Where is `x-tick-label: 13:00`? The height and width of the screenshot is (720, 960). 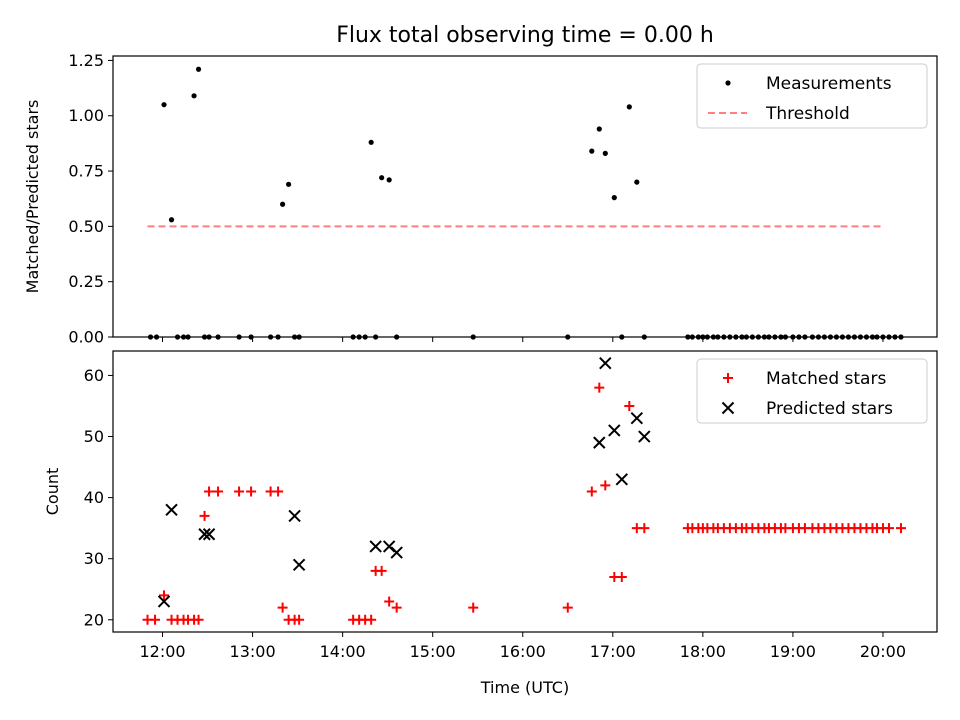 x-tick-label: 13:00 is located at coordinates (253, 651).